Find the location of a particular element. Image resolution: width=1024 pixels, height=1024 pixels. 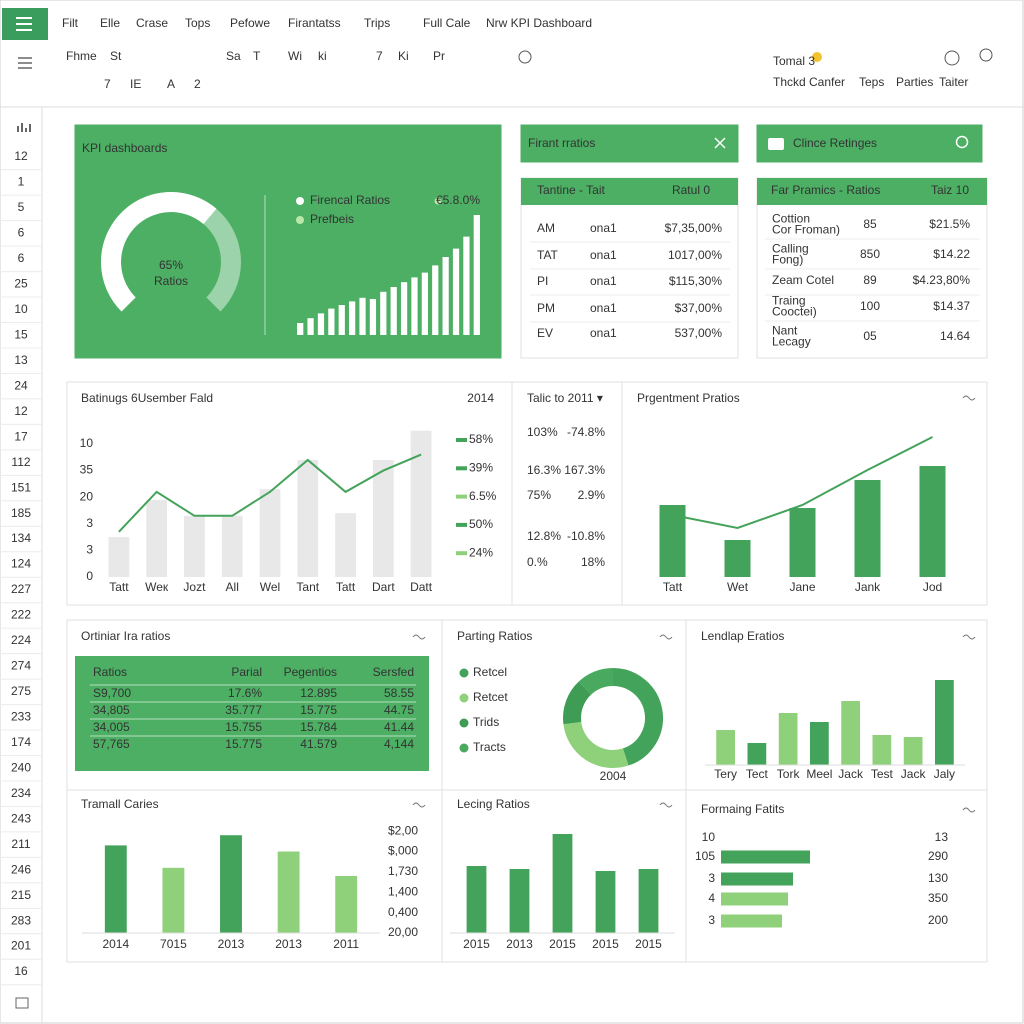

x-tick-label: 2014 is located at coordinates (115, 944).